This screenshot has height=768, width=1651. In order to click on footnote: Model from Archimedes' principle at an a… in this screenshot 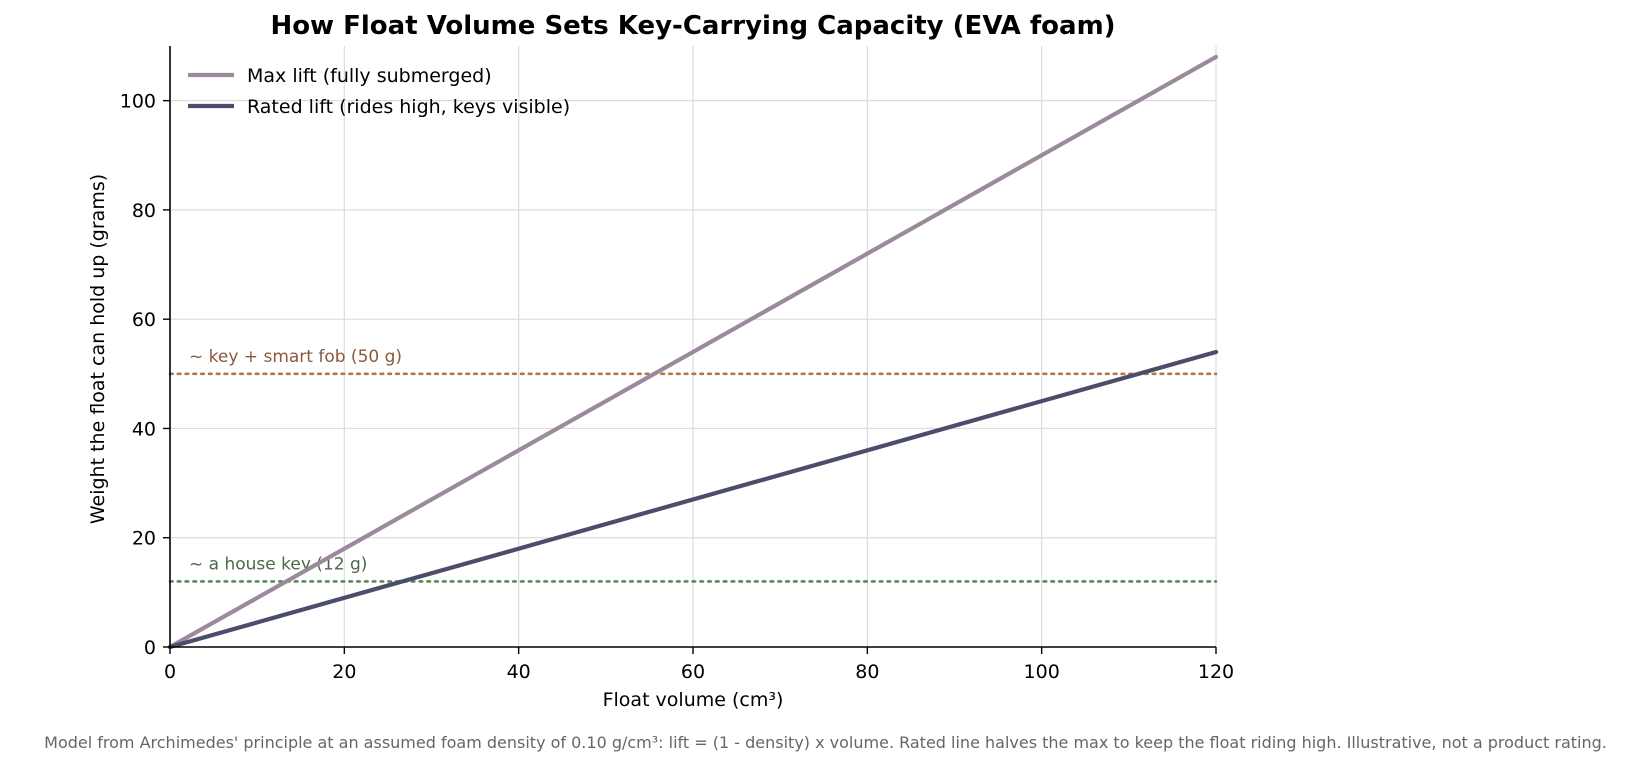, I will do `click(825, 742)`.